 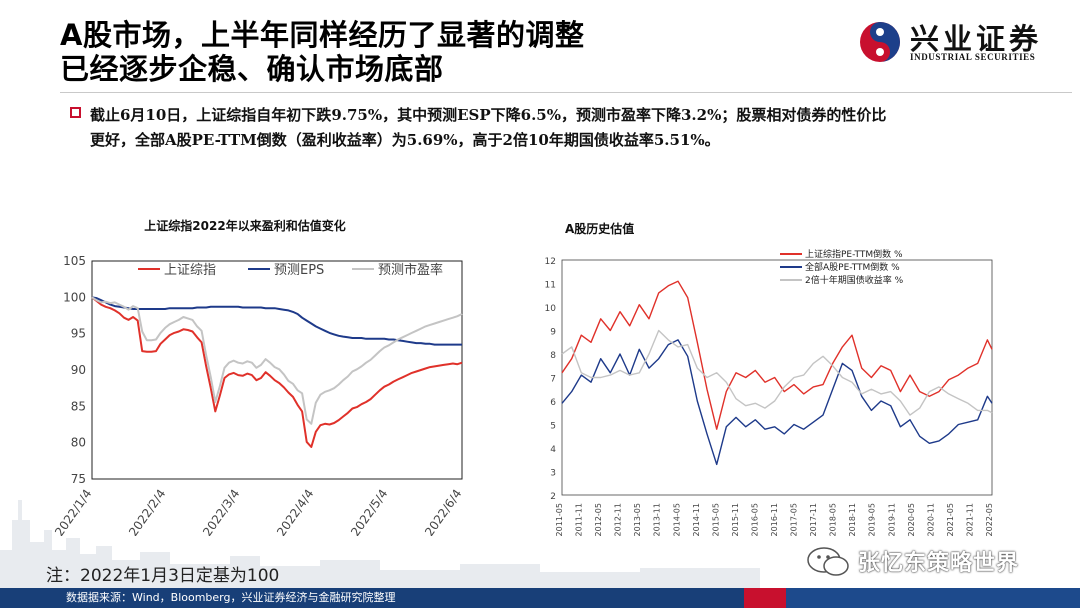 What do you see at coordinates (73, 511) in the screenshot?
I see `x-tick-label: 2022/1/4` at bounding box center [73, 511].